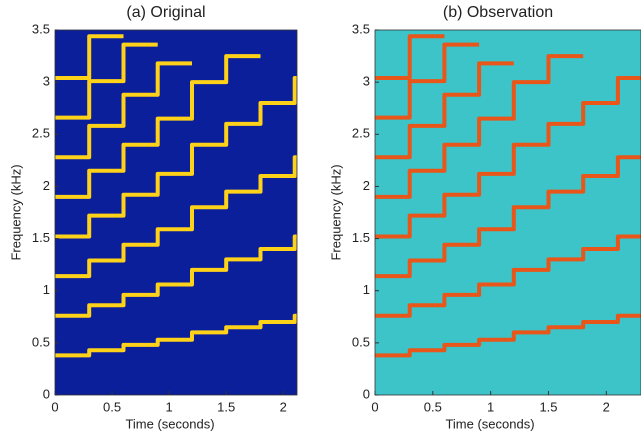 The width and height of the screenshot is (641, 437). I want to click on chart-title: (a) Original, so click(165, 12).